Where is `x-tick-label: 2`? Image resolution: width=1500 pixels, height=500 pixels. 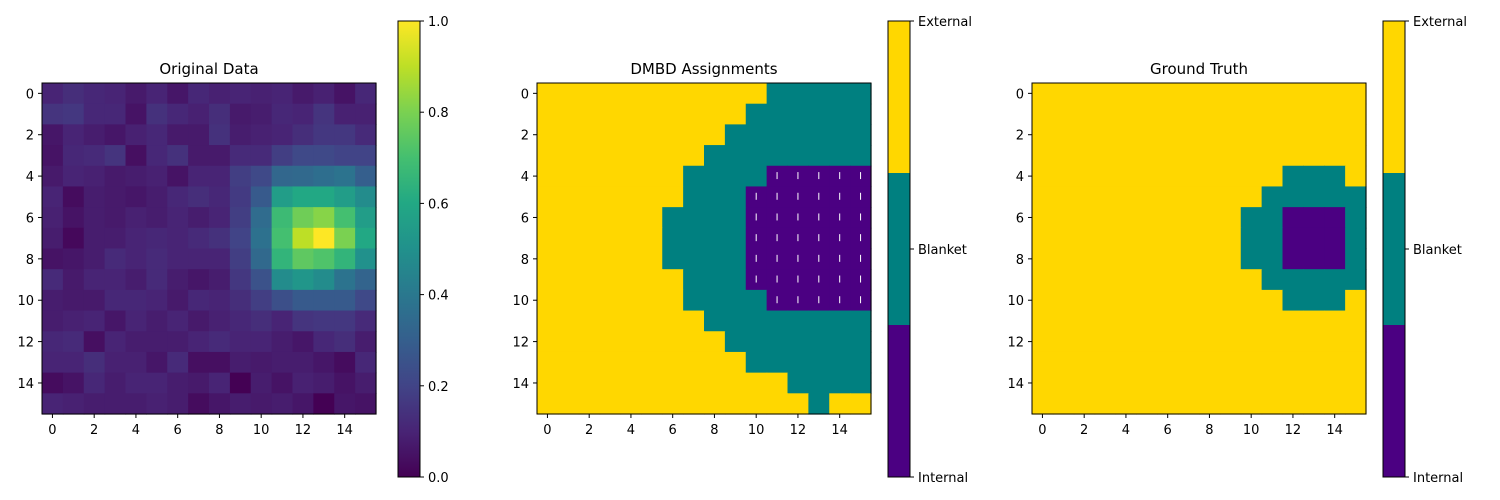 x-tick-label: 2 is located at coordinates (94, 430).